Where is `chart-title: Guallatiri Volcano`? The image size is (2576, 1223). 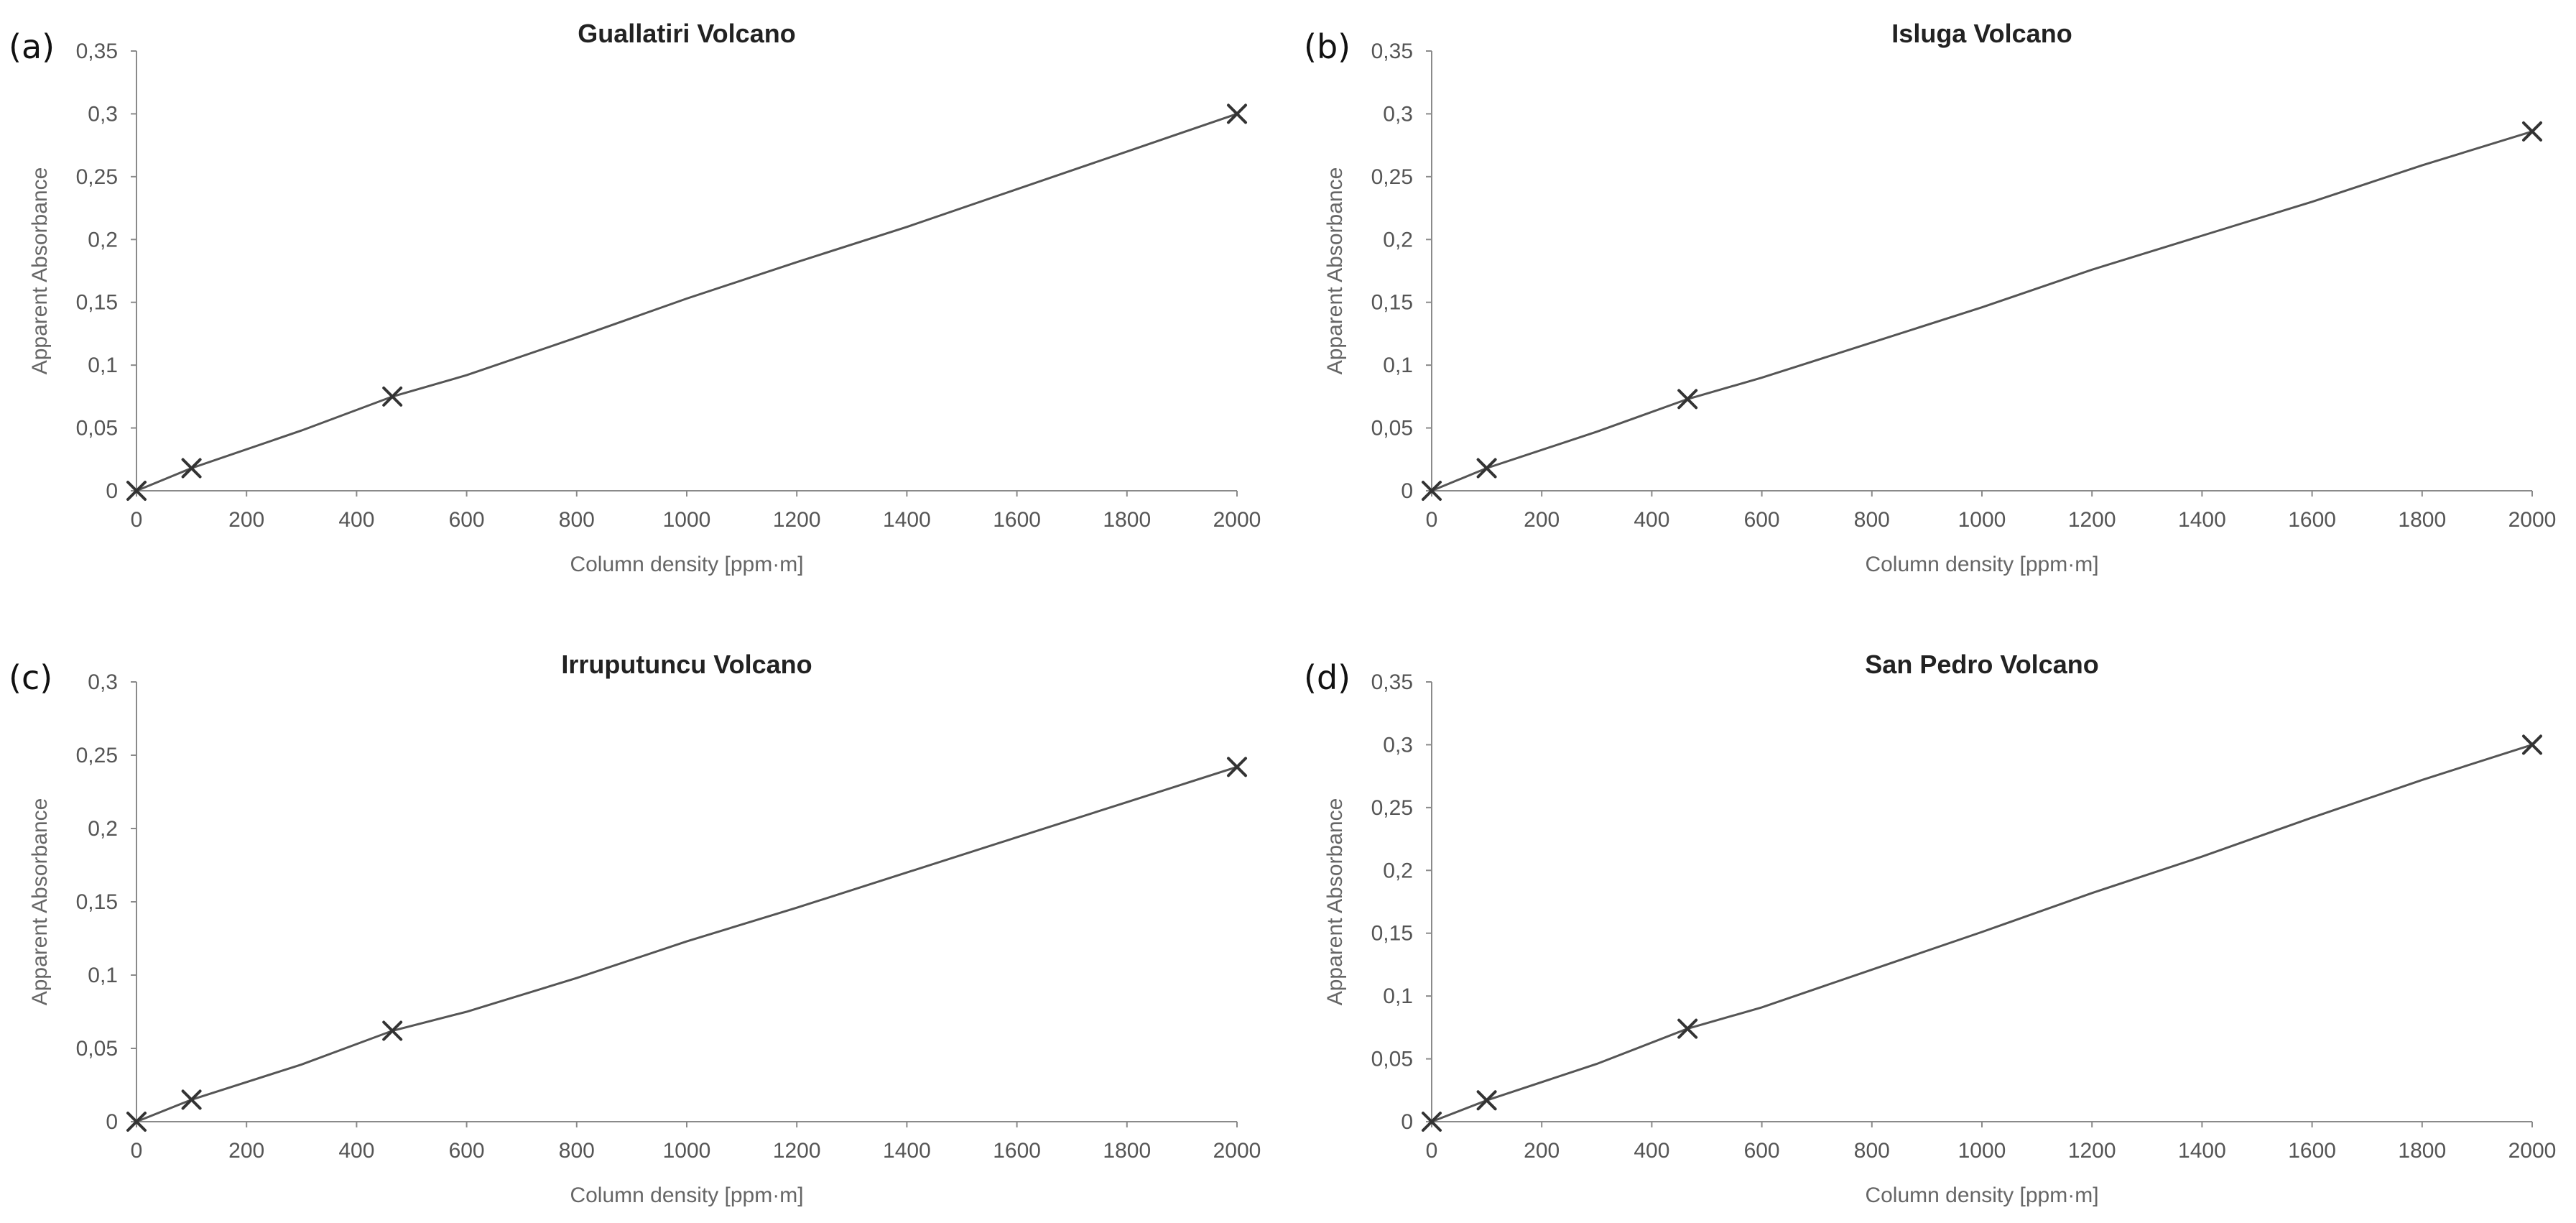
chart-title: Guallatiri Volcano is located at coordinates (686, 33).